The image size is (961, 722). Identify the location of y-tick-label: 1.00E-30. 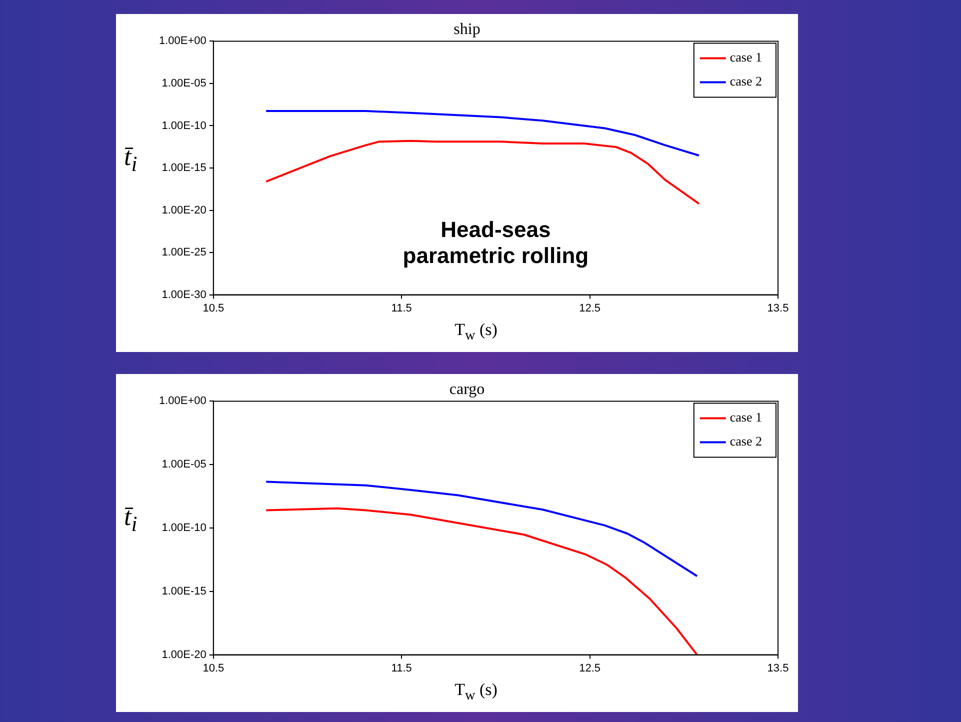
(184, 294).